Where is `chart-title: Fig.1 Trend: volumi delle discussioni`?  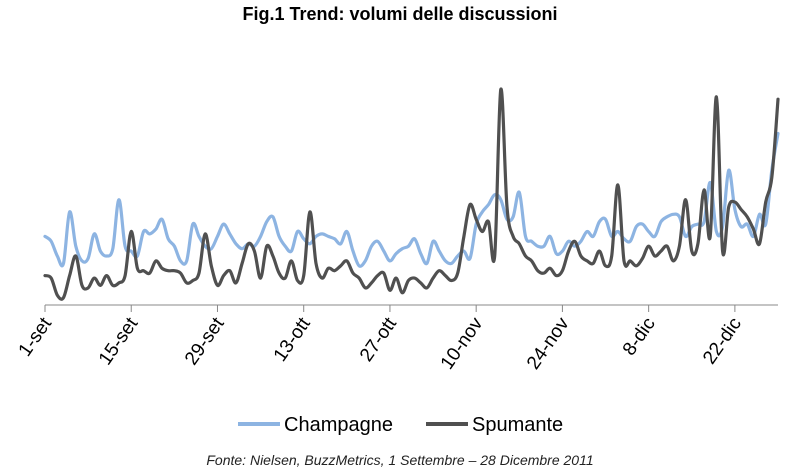 chart-title: Fig.1 Trend: volumi delle discussioni is located at coordinates (400, 14).